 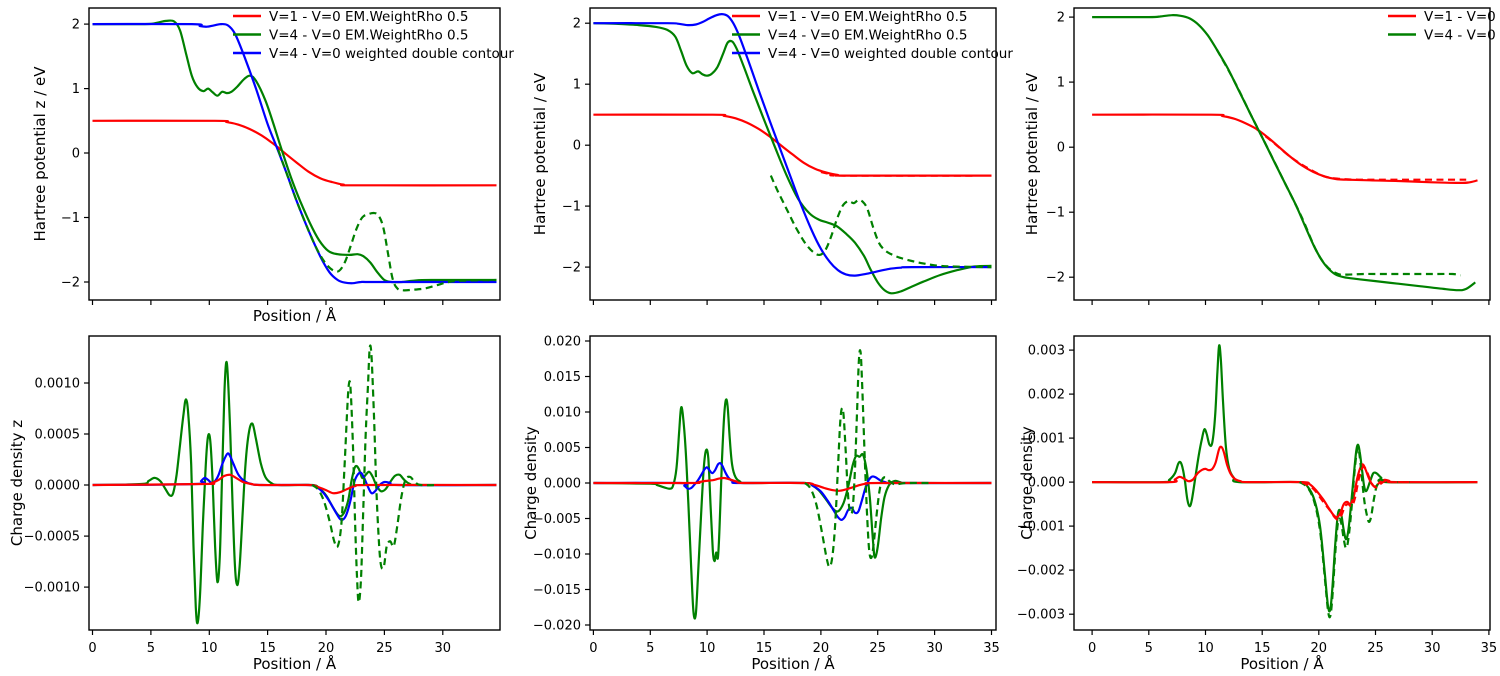 What do you see at coordinates (368, 35) in the screenshot?
I see `legend-entry-label: V=4 - V=0 EM.WeightRho 0.5` at bounding box center [368, 35].